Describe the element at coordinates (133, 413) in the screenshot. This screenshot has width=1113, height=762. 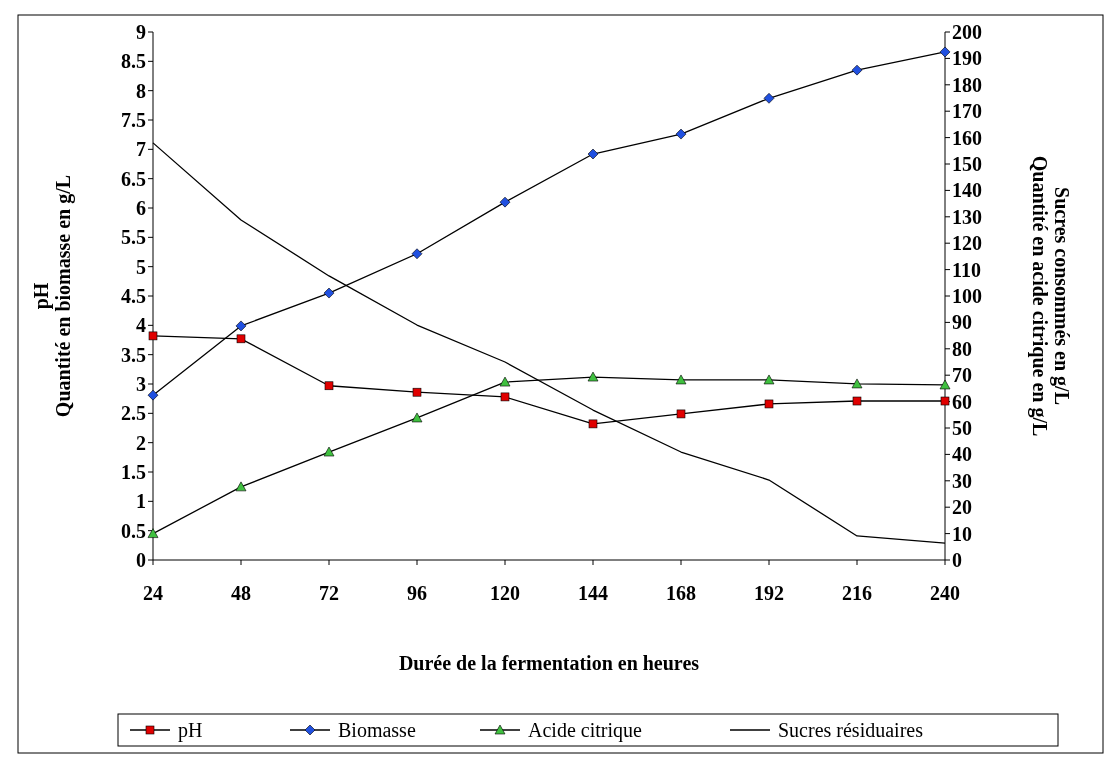
I see `y-tick-label: 2.5` at that location.